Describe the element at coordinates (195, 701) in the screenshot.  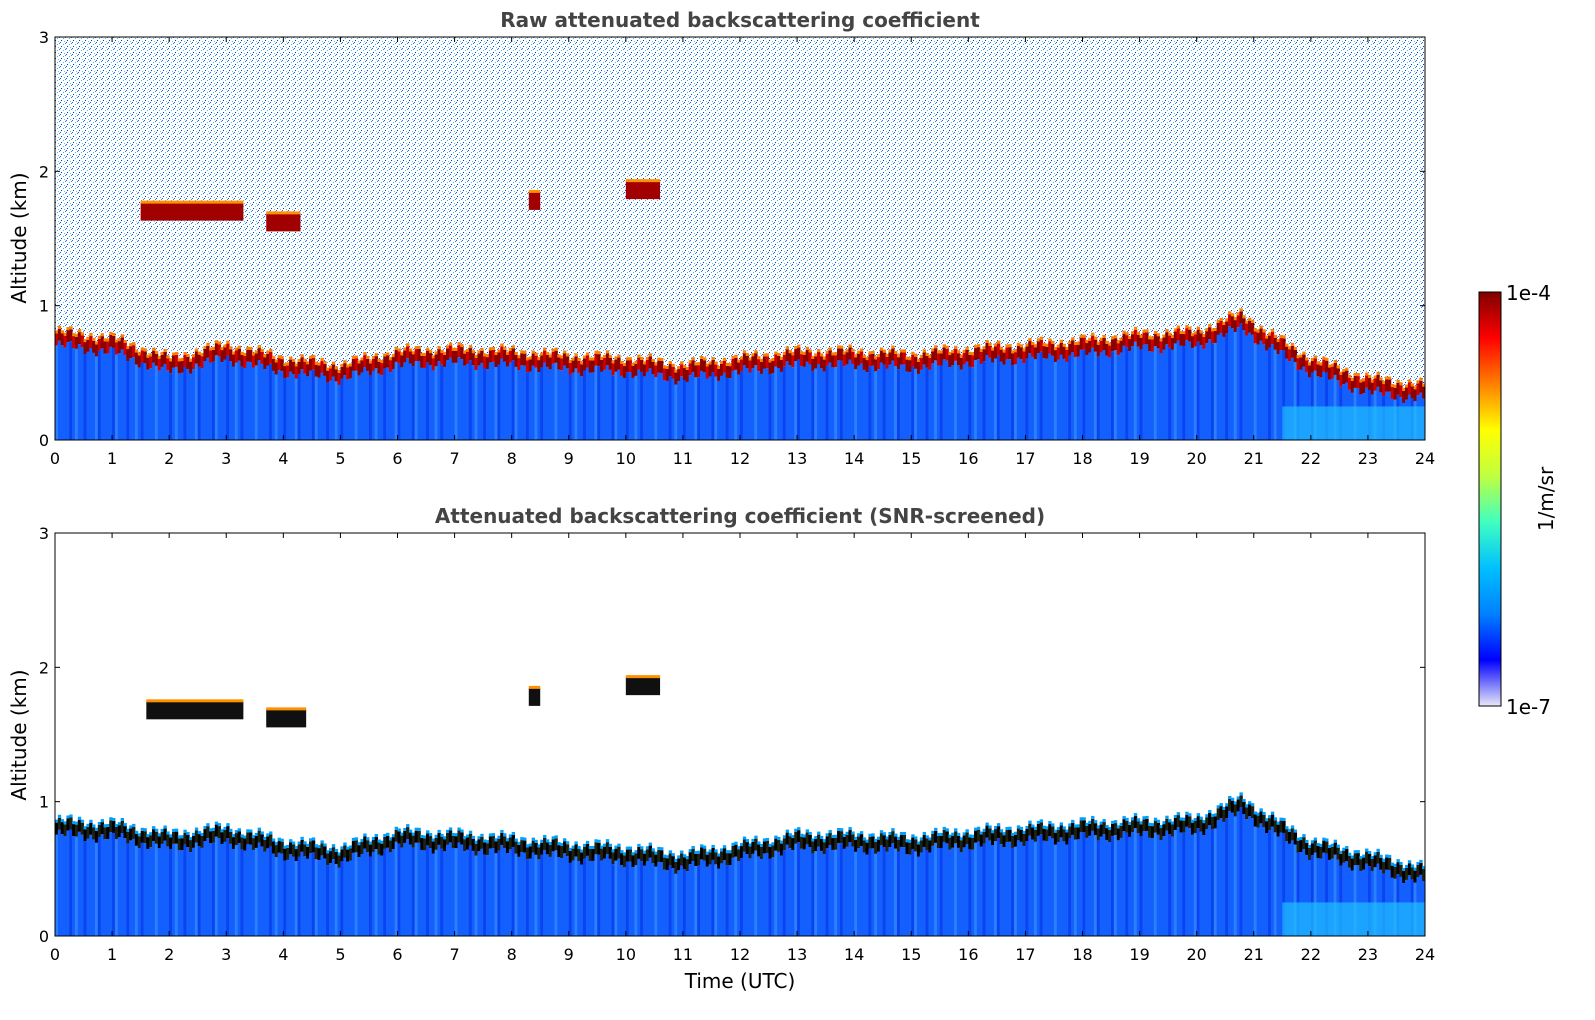
I see `cloud-layer-edge` at that location.